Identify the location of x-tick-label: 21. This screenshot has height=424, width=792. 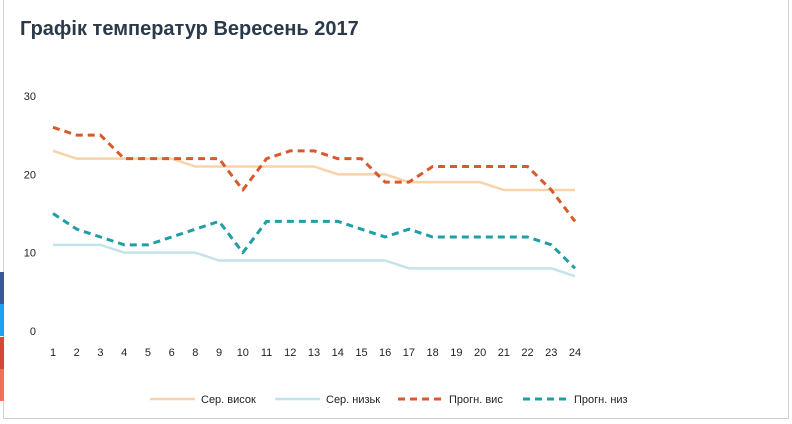
(504, 353).